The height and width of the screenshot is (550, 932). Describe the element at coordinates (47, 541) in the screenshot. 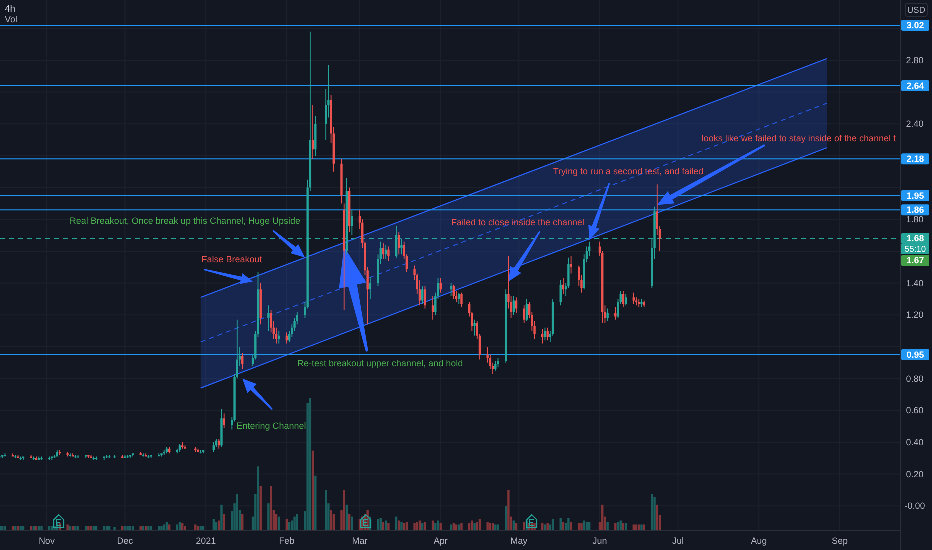

I see `x-tick-label: Nov` at that location.